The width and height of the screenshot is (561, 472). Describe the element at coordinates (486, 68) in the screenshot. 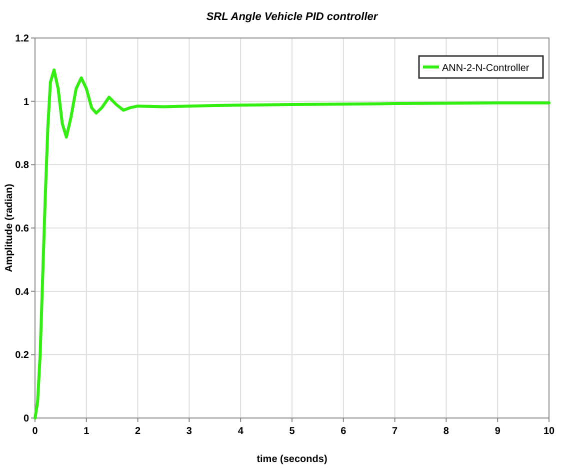

I see `legend-label: ANN-2-N-Controller` at that location.